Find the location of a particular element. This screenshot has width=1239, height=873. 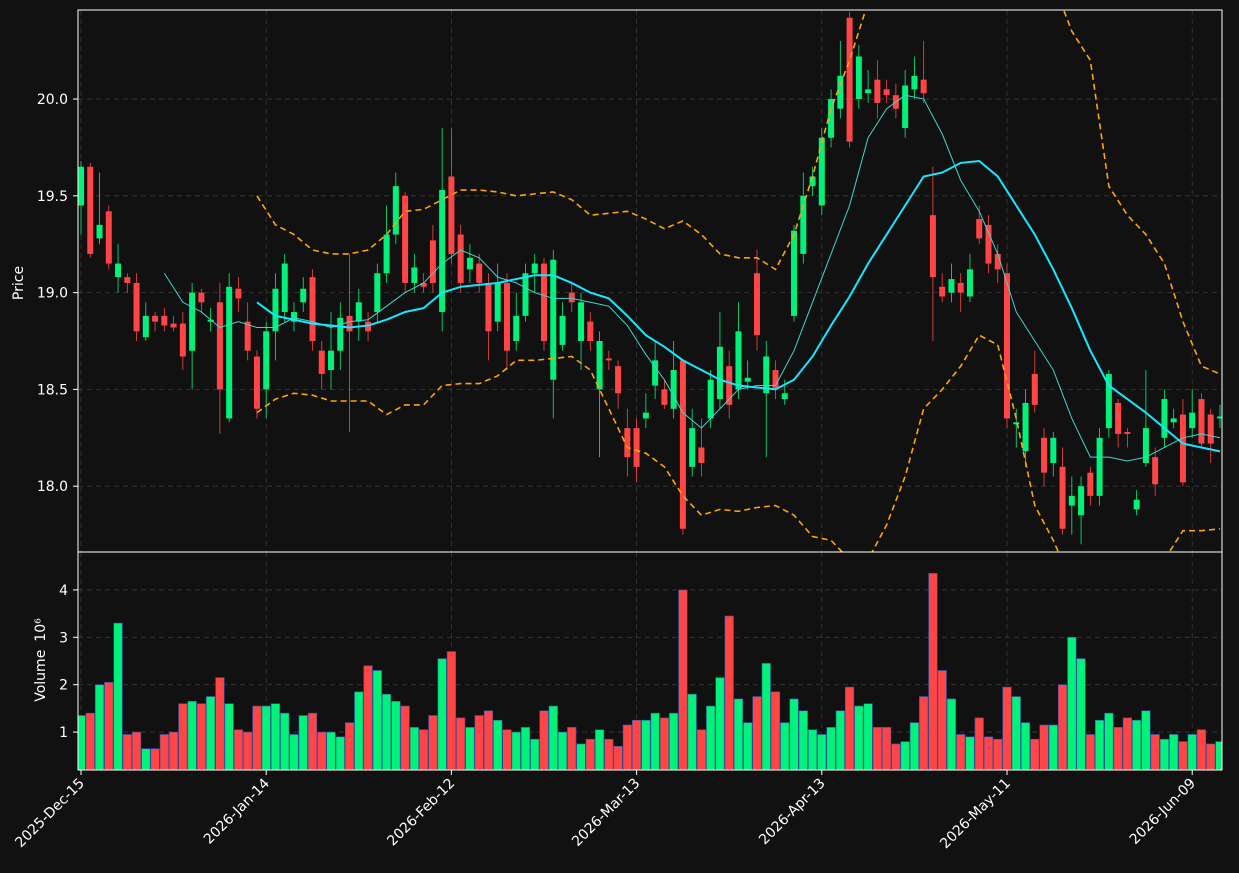

y-tick-label: 4 is located at coordinates (63, 591).